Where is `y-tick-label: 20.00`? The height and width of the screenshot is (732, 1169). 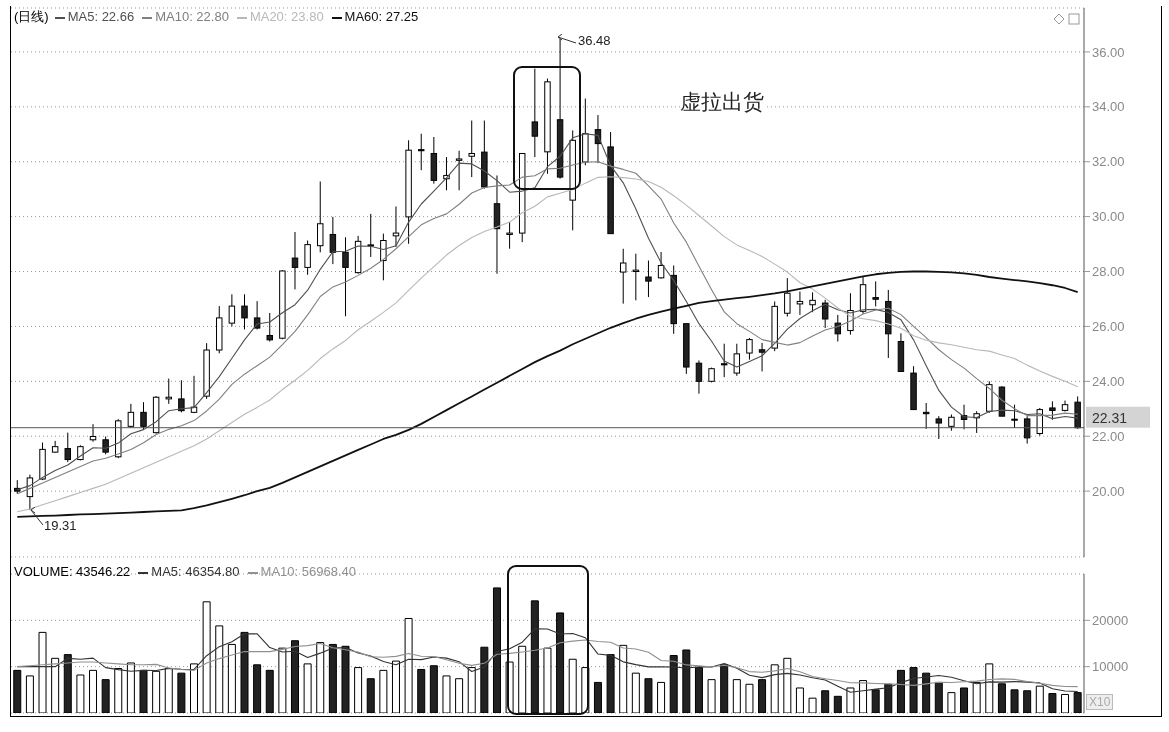 y-tick-label: 20.00 is located at coordinates (1108, 491).